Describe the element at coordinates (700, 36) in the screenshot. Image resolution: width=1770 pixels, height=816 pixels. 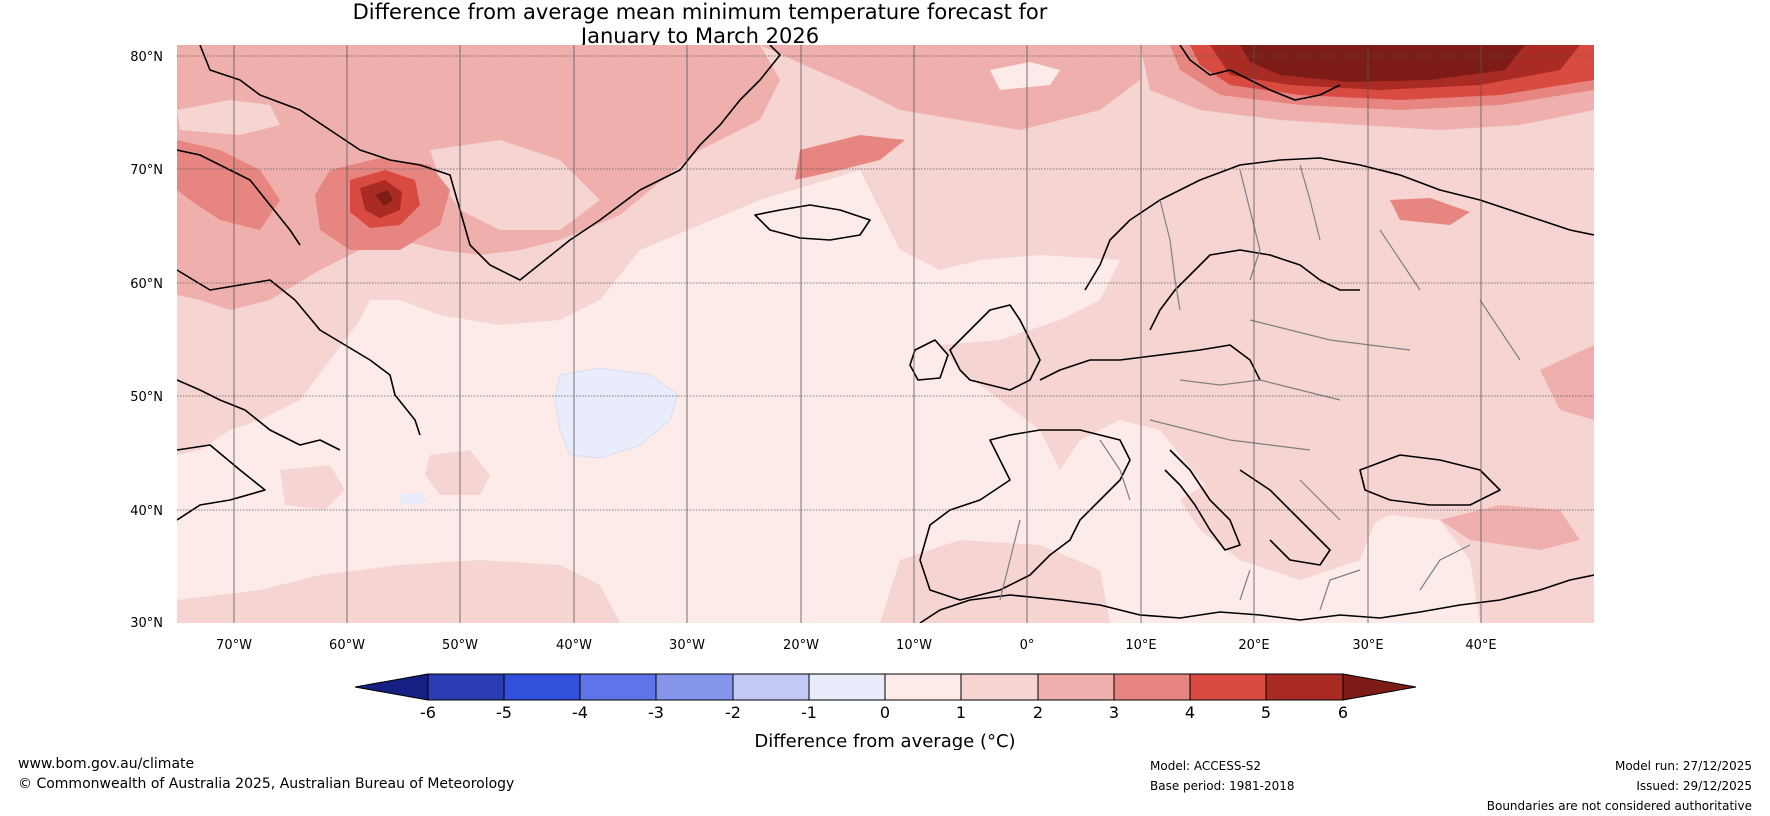
I see `title-line-2: January to March 2026` at that location.